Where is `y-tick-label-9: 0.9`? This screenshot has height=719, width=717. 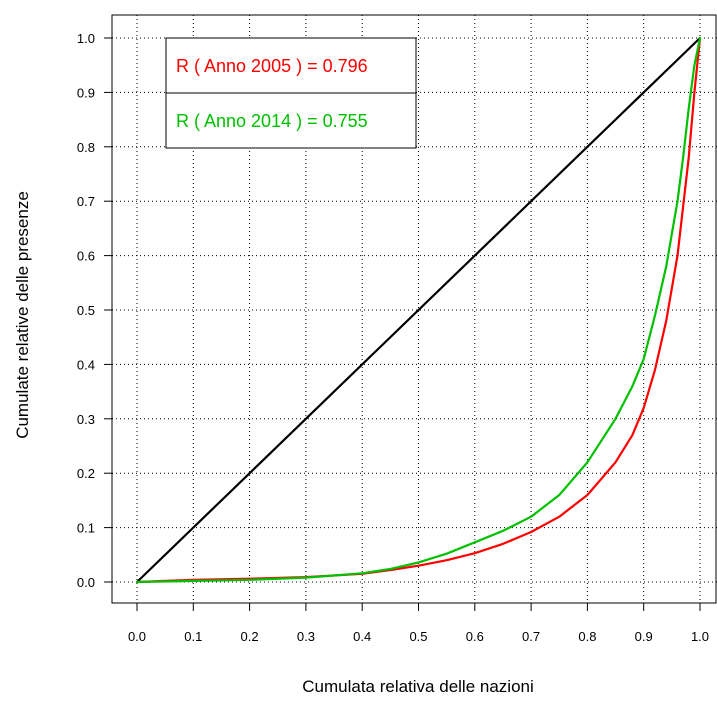
y-tick-label-9: 0.9 is located at coordinates (86, 92).